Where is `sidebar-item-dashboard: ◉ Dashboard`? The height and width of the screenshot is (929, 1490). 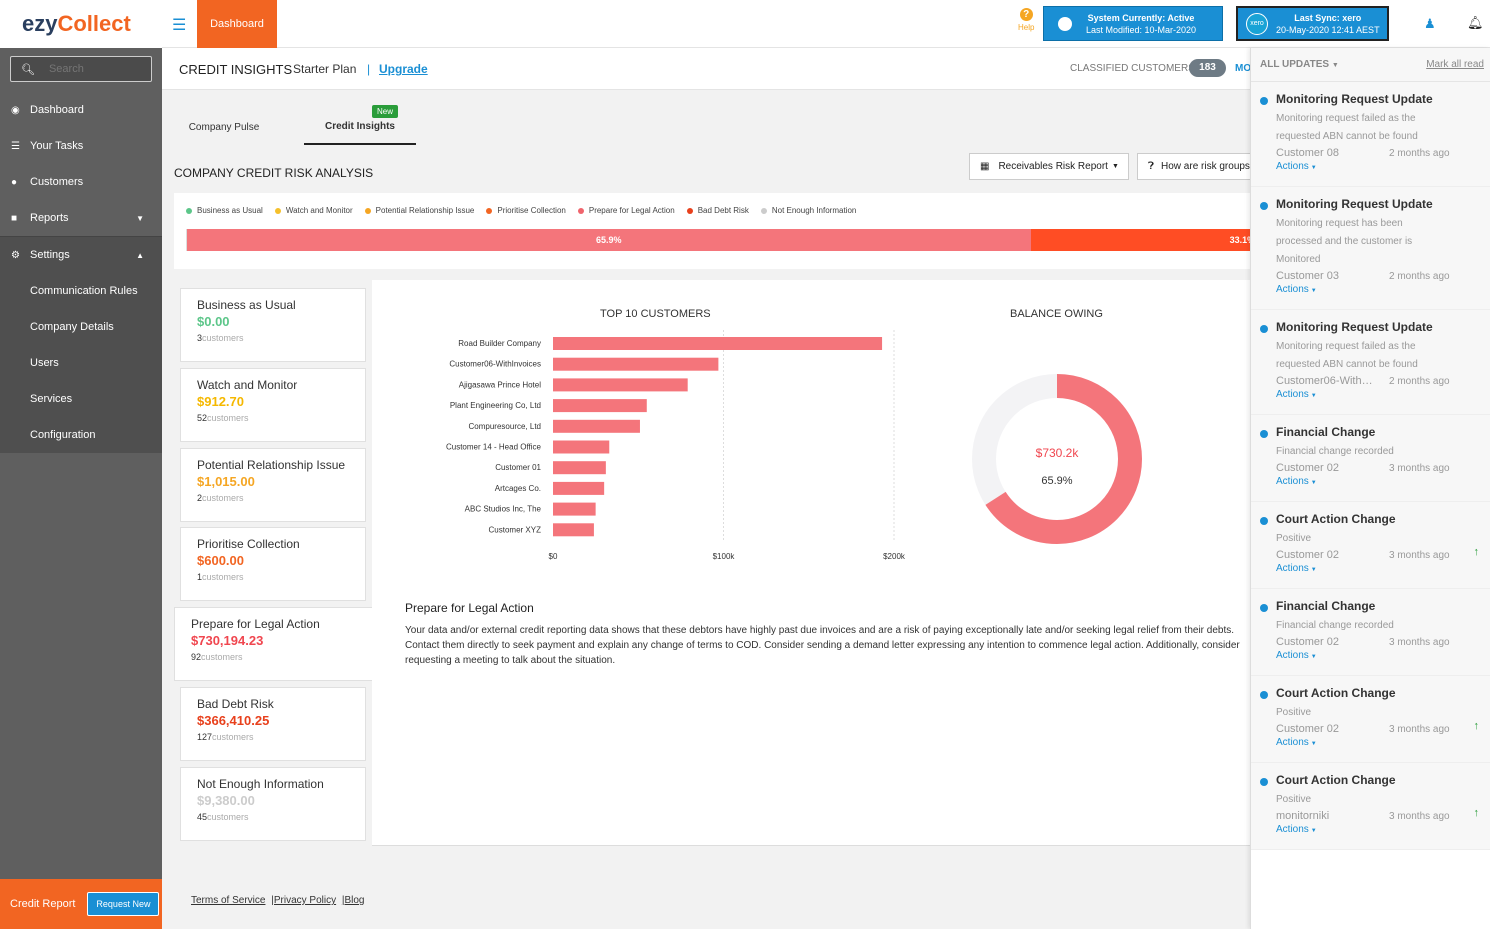 sidebar-item-dashboard: ◉ Dashboard is located at coordinates (81, 110).